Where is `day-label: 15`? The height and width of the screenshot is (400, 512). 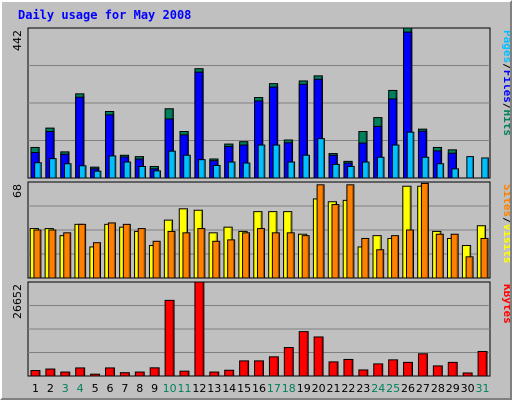
day-label: 15 is located at coordinates (244, 388).